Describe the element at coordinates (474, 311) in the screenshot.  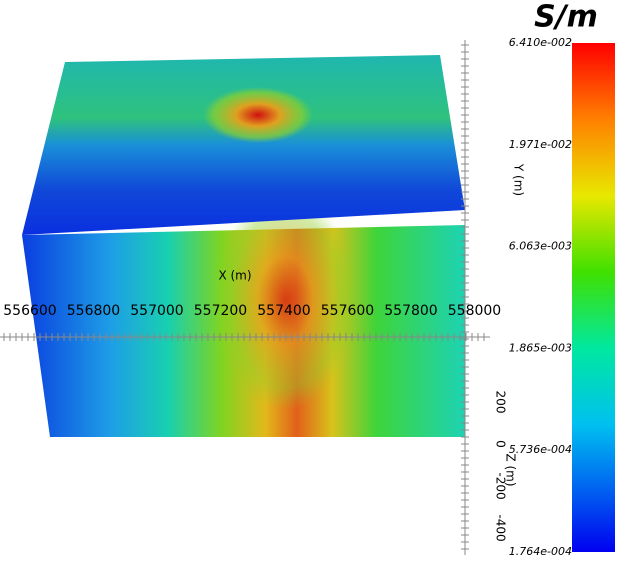
I see `x-tick-label: 558000` at that location.